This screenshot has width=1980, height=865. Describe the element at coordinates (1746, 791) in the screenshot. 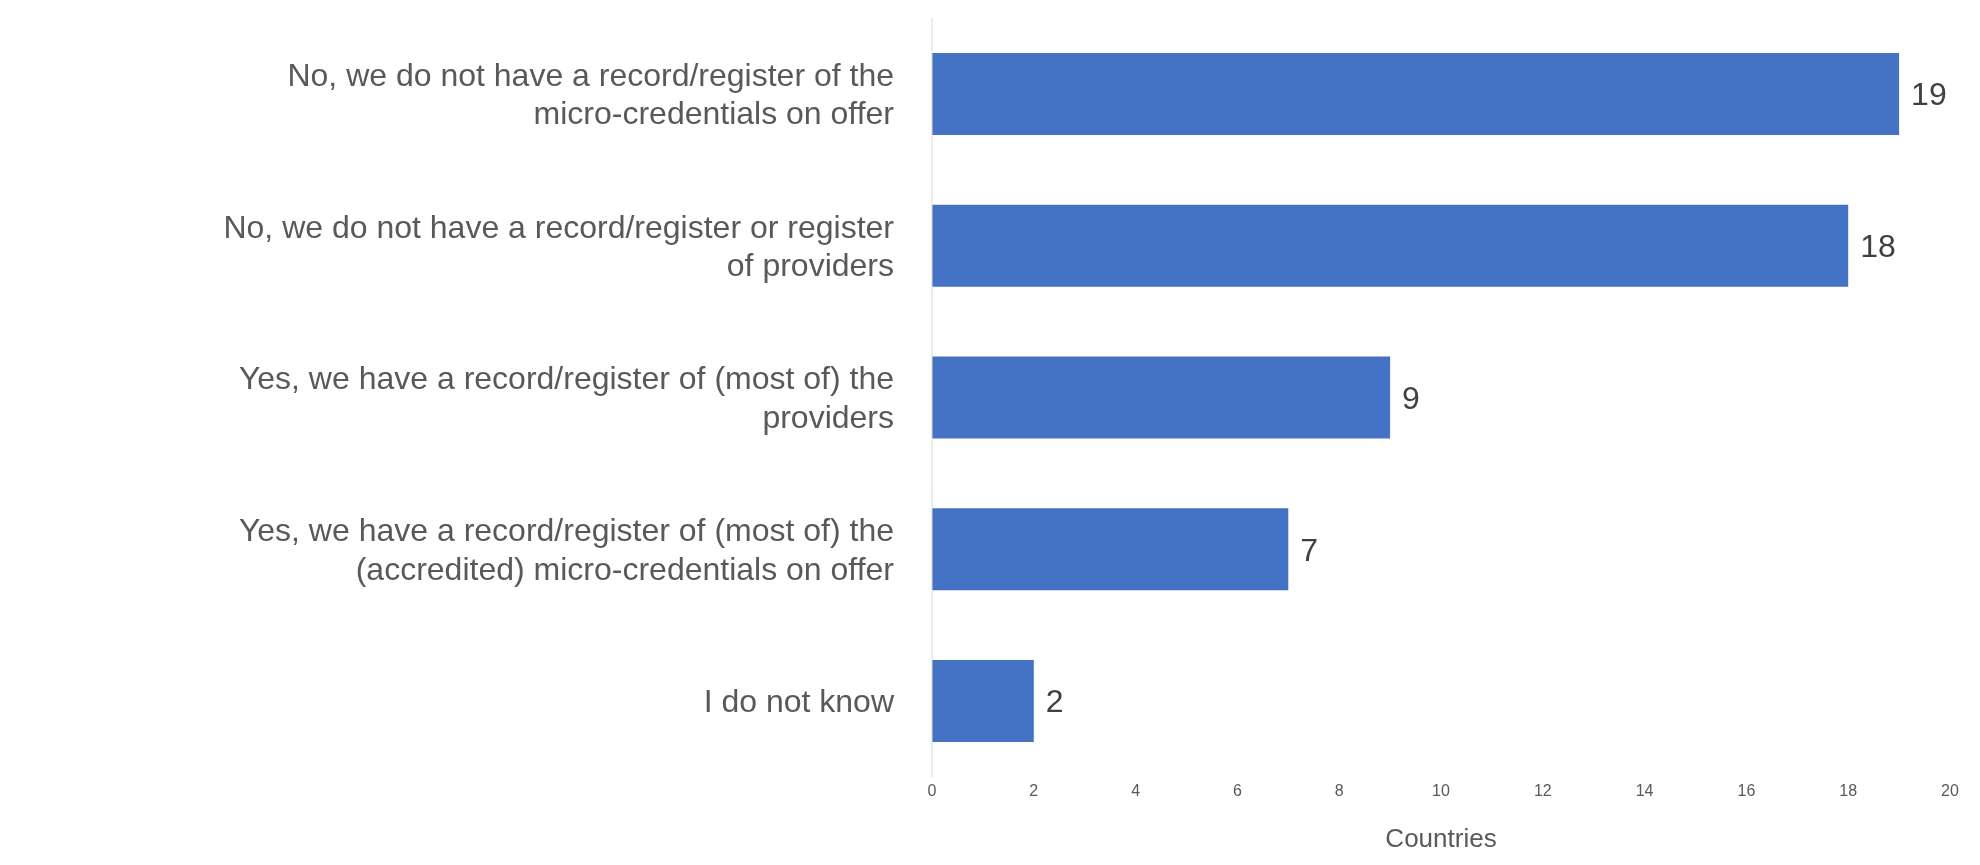

I see `x-tick-label: 16` at that location.